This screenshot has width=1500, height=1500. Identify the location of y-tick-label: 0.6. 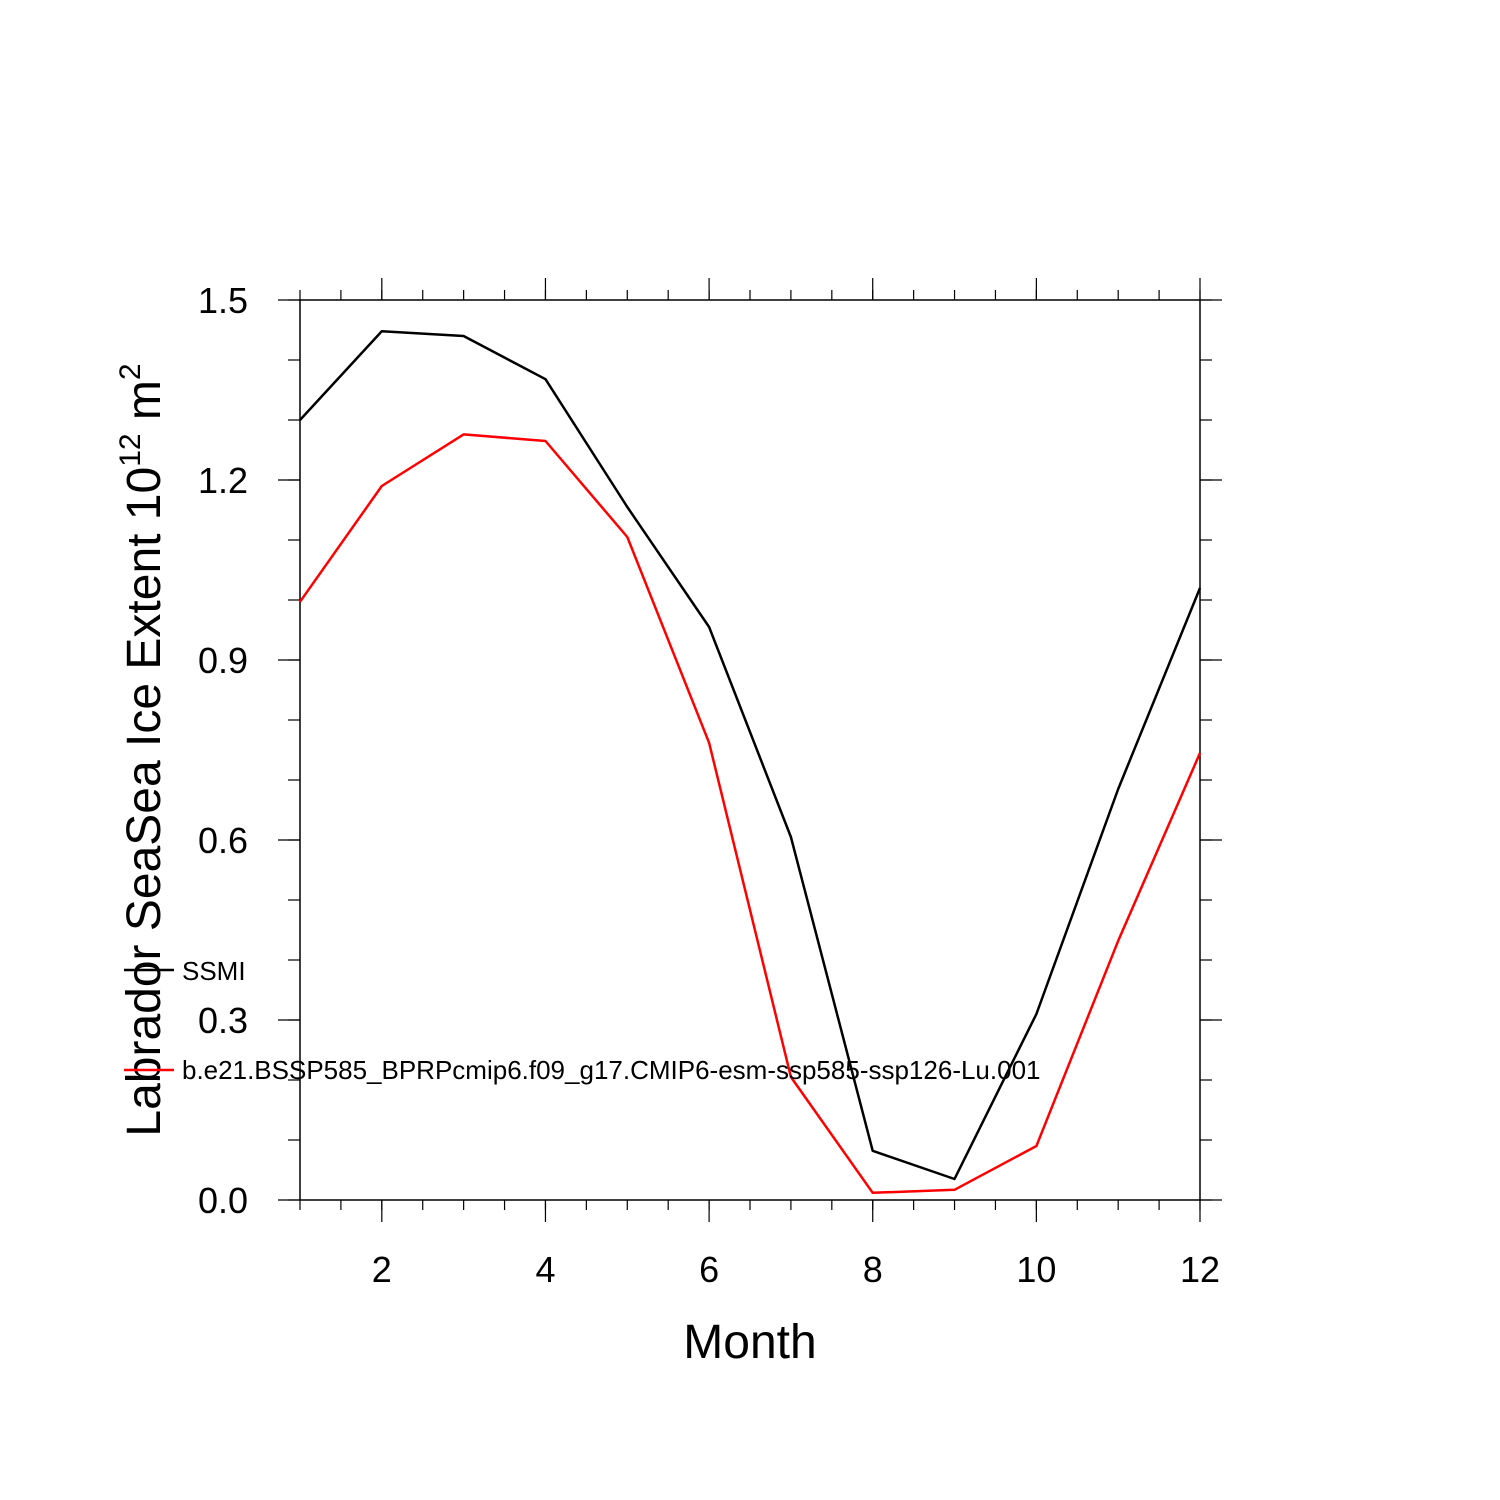
(223, 840).